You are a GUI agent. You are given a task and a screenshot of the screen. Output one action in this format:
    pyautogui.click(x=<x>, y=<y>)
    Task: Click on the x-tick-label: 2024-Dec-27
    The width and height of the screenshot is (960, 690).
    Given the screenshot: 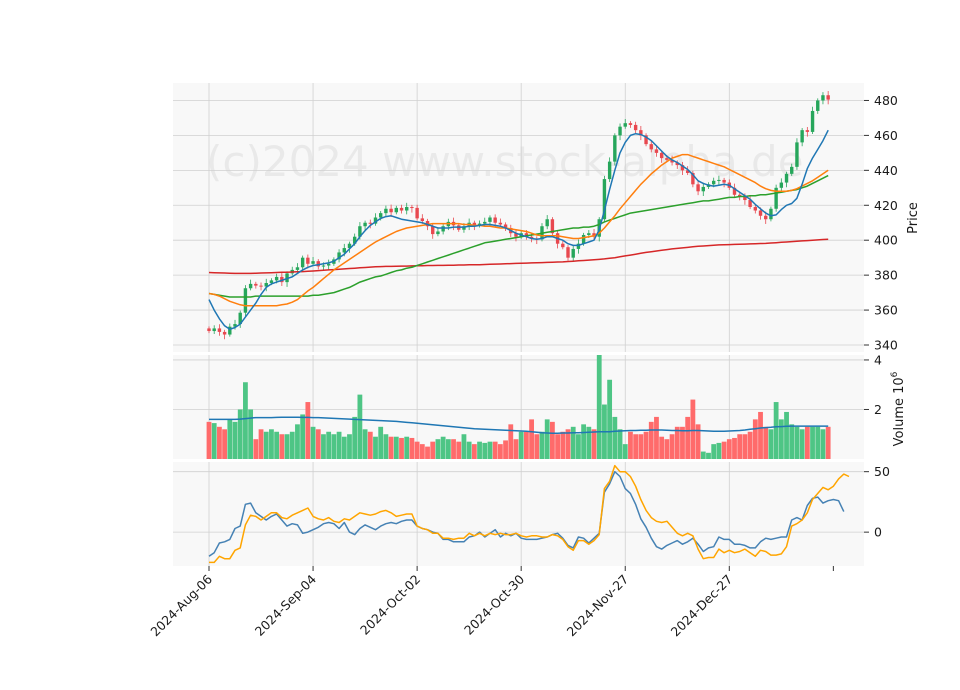 What is the action you would take?
    pyautogui.click(x=702, y=606)
    